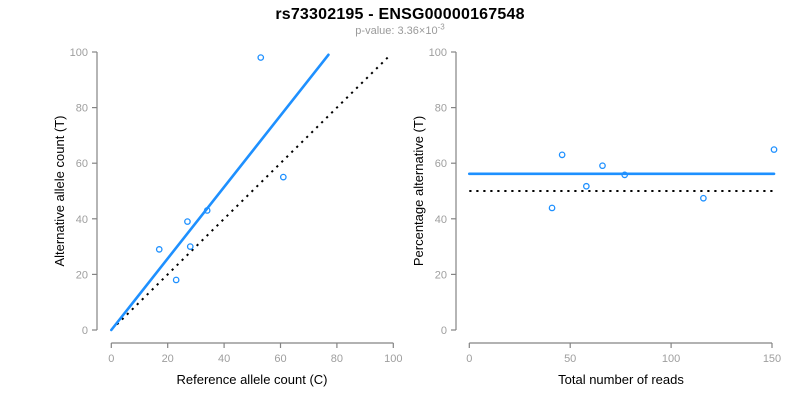 The height and width of the screenshot is (400, 800). Describe the element at coordinates (772, 359) in the screenshot. I see `x-tick-label: 150` at that location.